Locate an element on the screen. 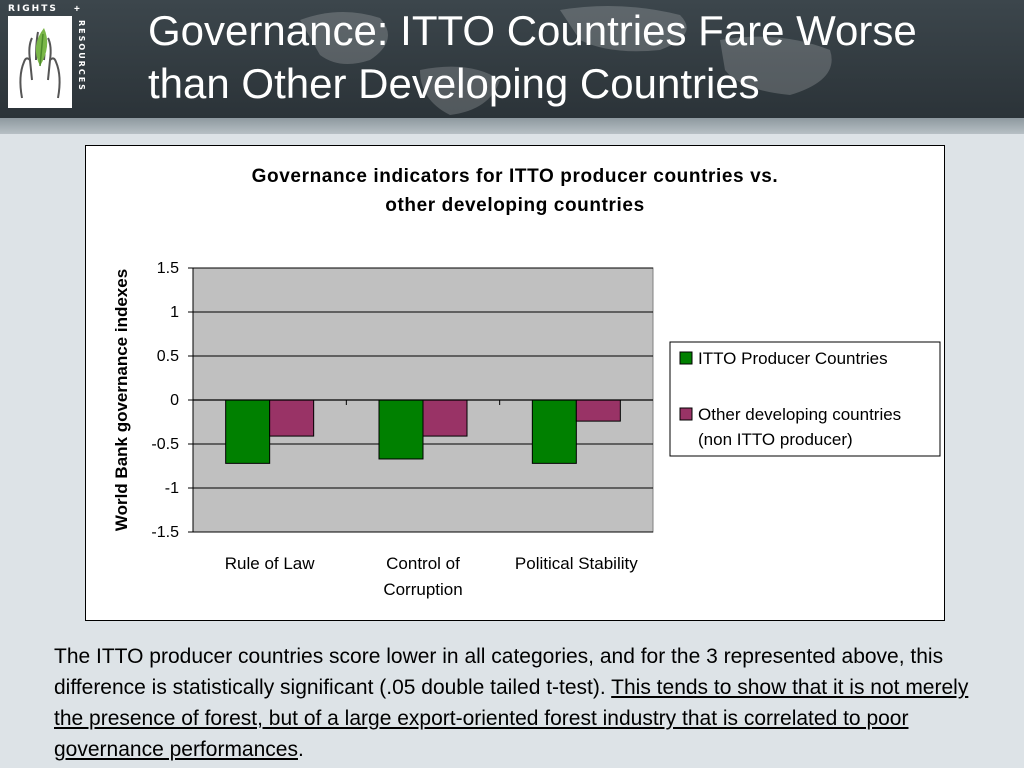  y-tick-label: -1.5 is located at coordinates (165, 532).